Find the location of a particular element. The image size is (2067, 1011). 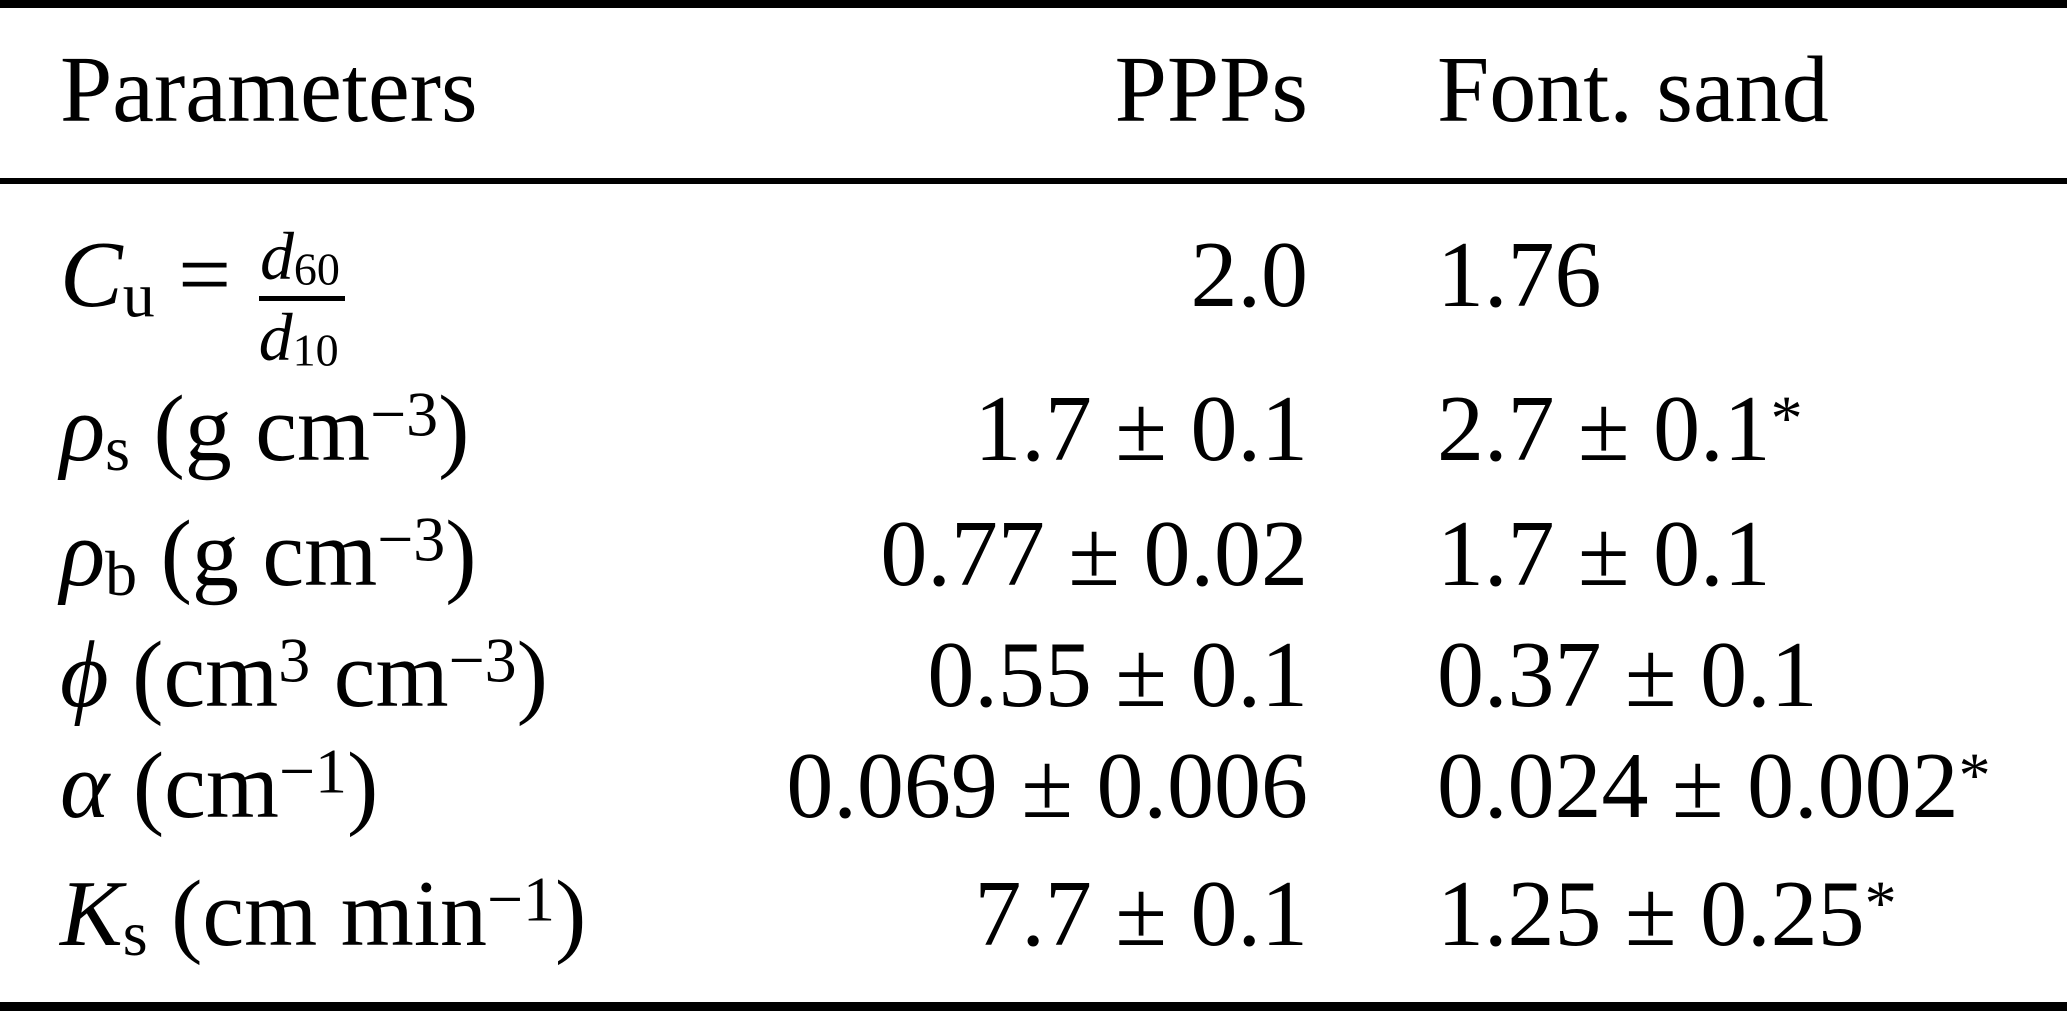

param-symbol: ϕ is located at coordinates (84, 675).